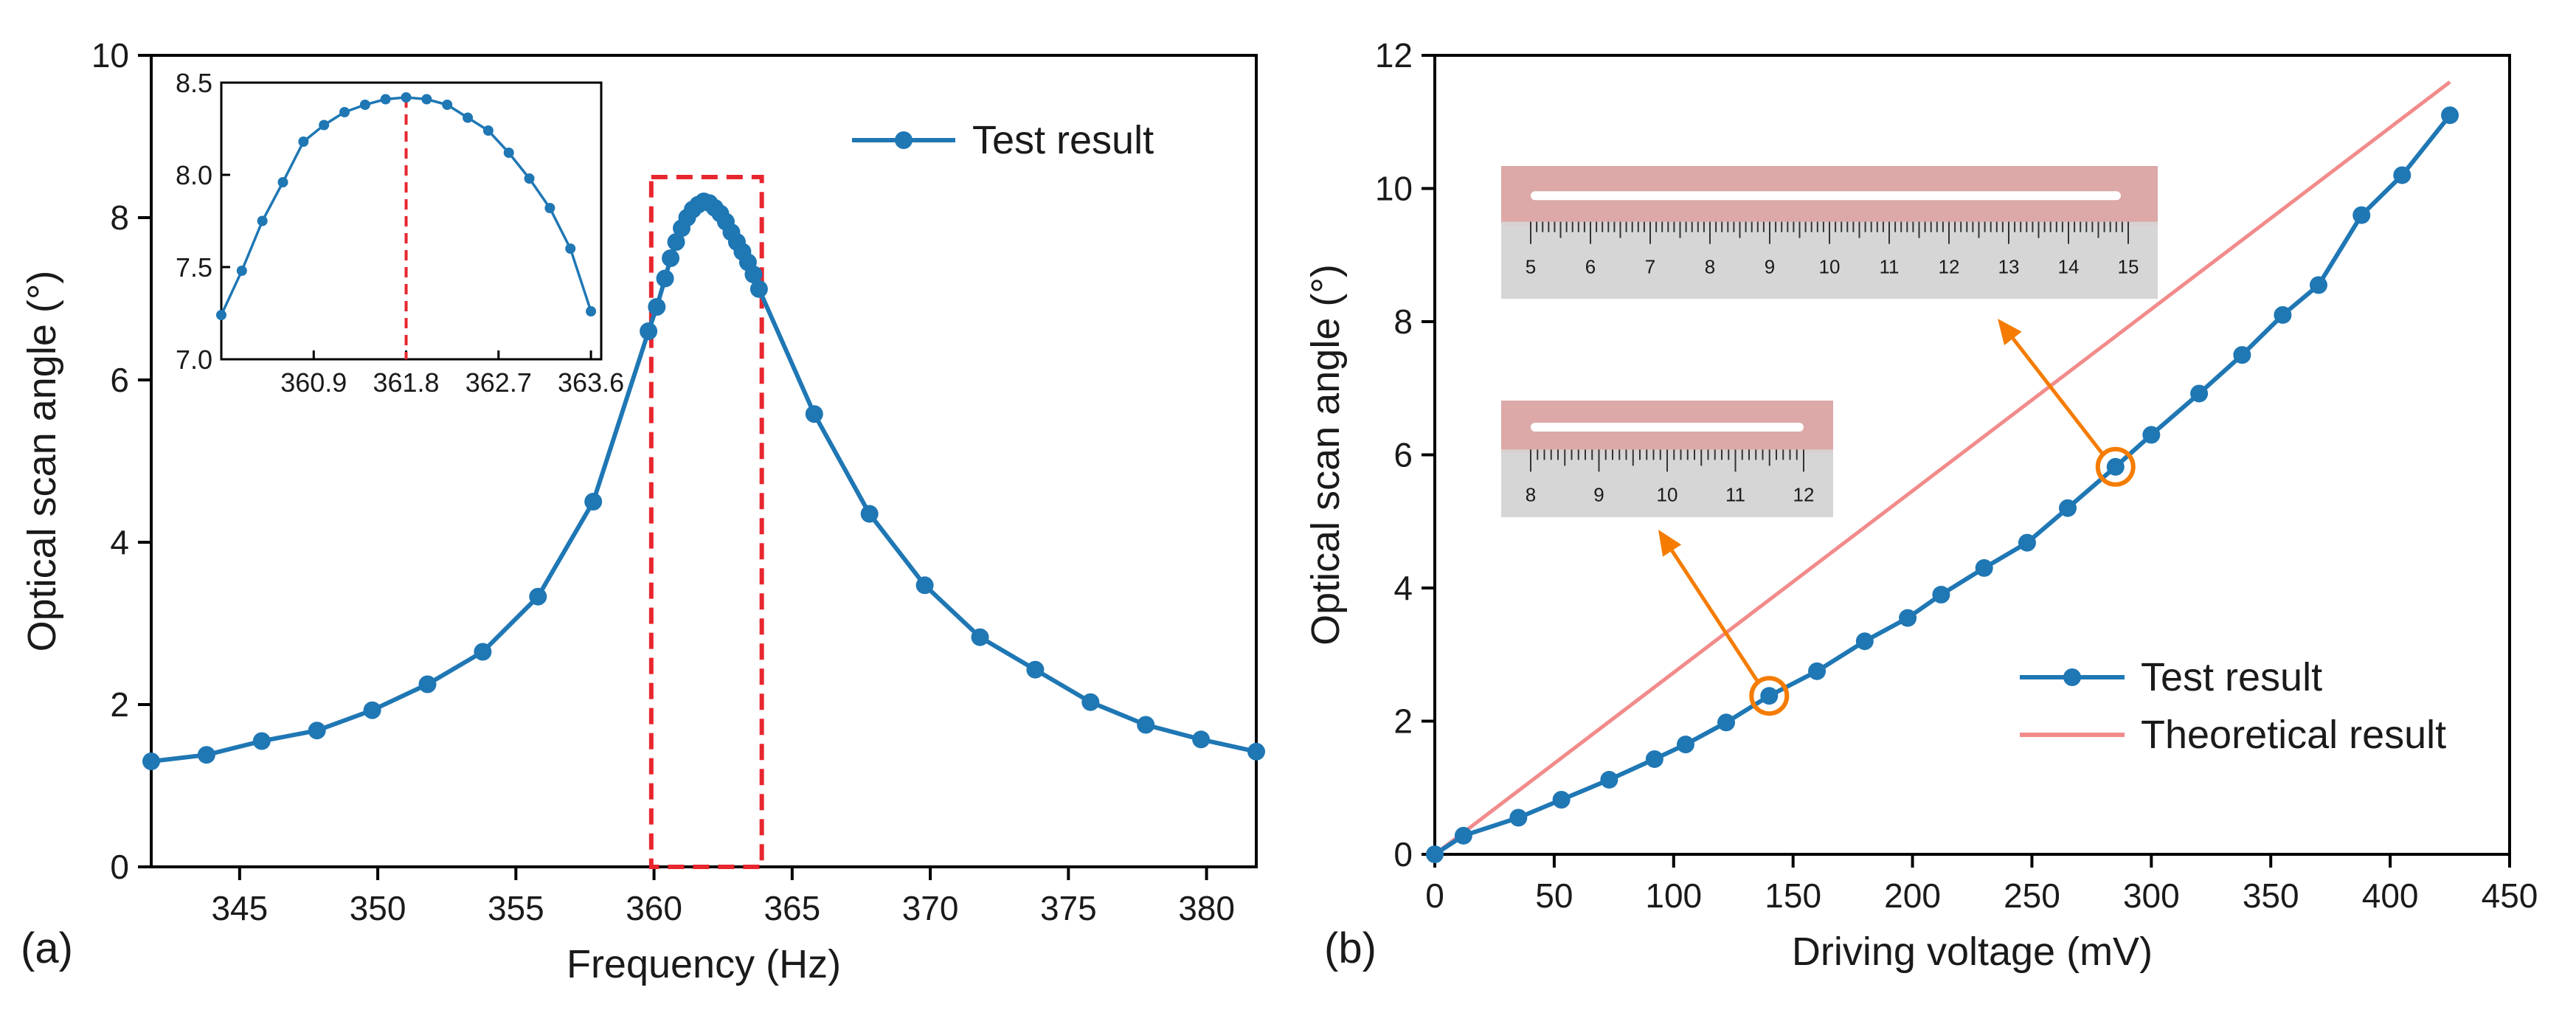  I want to click on panel-b-photo-large-ruler-label: 11, so click(1890, 267).